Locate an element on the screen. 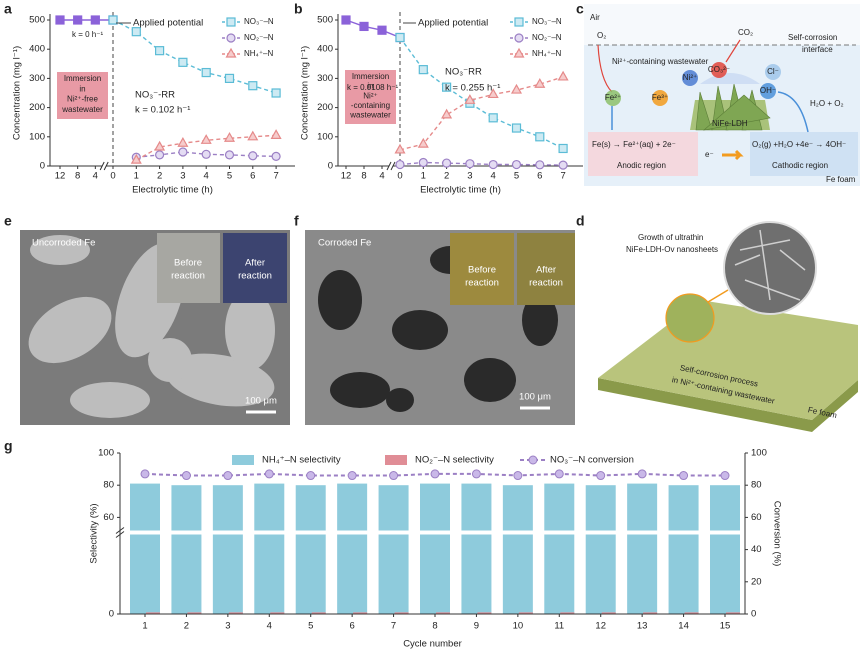 This screenshot has width=866, height=653. legend-label: NH₄⁺–N is located at coordinates (546, 53).